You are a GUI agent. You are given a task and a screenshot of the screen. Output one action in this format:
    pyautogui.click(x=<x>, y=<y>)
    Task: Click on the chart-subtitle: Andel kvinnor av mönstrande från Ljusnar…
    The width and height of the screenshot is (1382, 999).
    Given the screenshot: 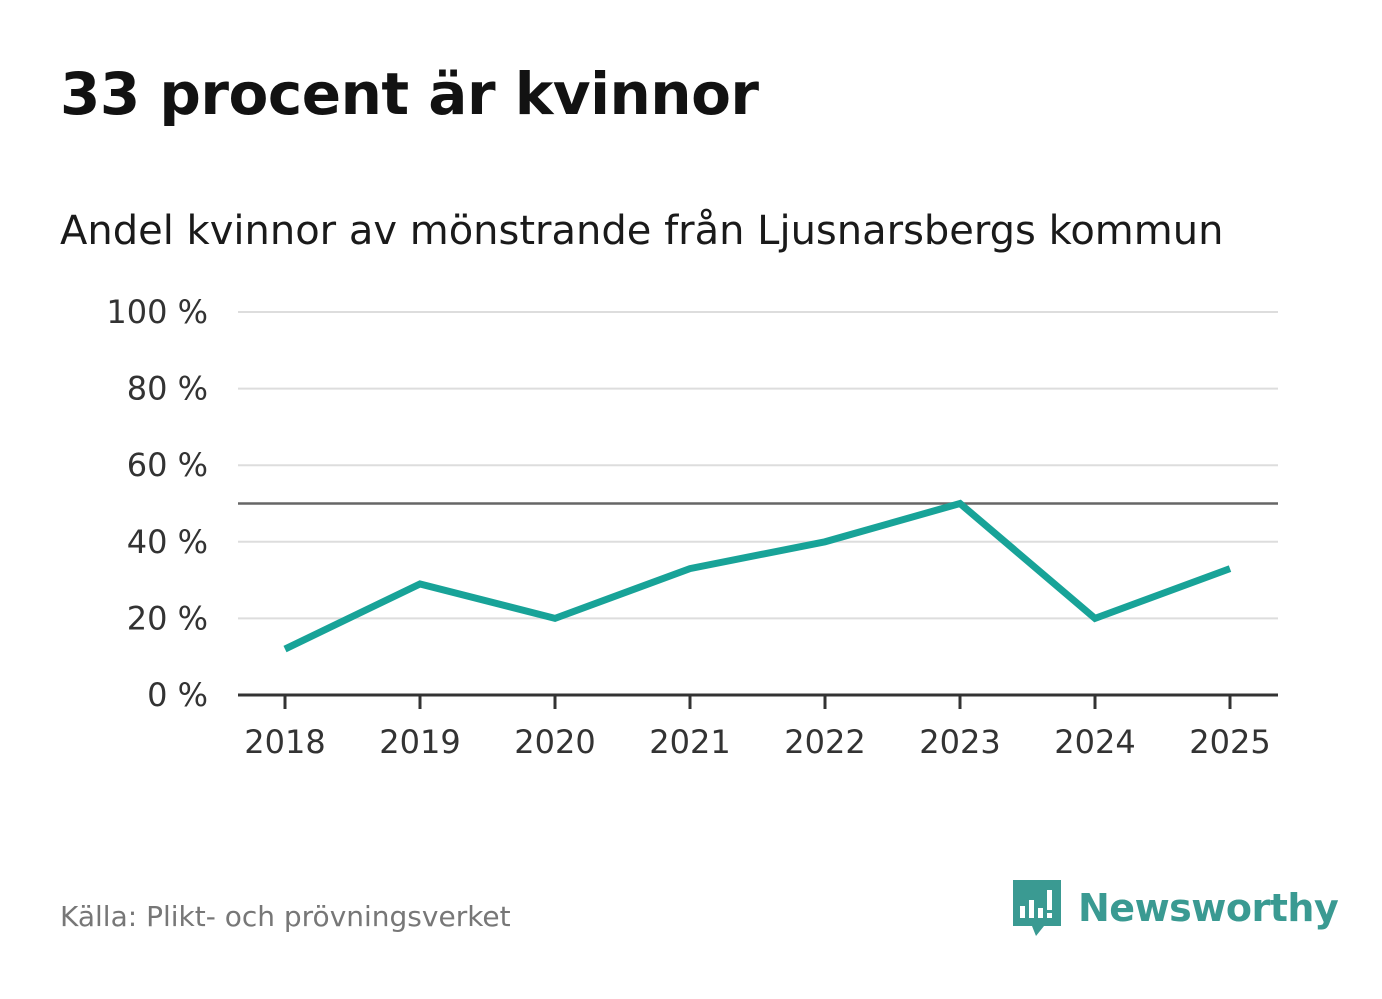 What is the action you would take?
    pyautogui.click(x=642, y=231)
    